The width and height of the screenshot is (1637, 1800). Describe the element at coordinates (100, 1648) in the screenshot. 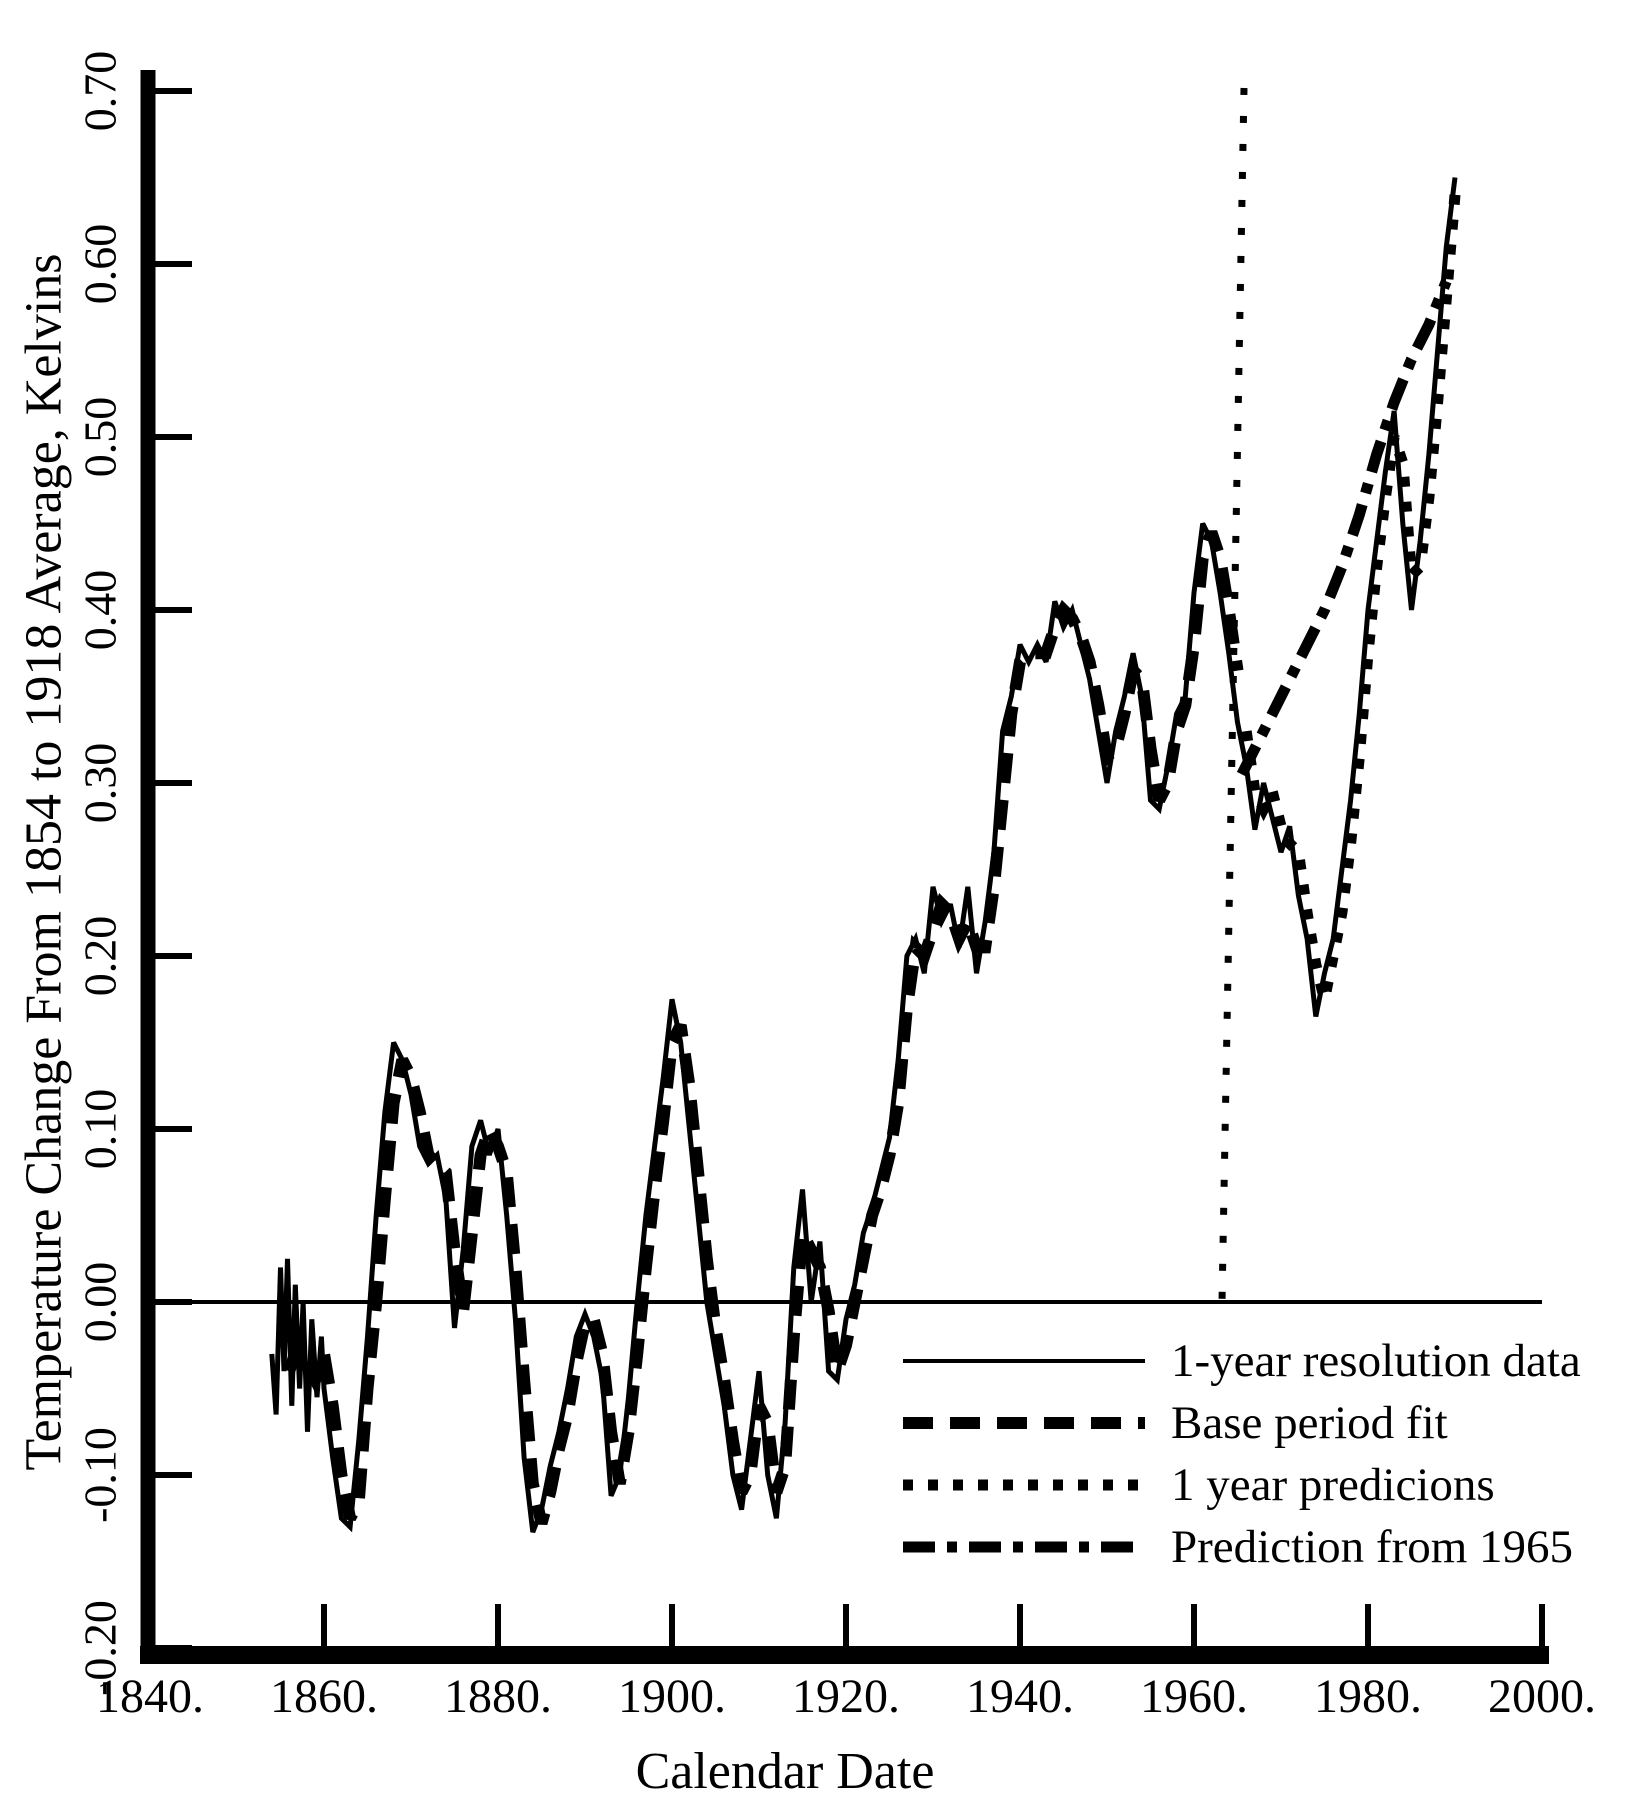

I see `y-tick-label: -0.20` at that location.